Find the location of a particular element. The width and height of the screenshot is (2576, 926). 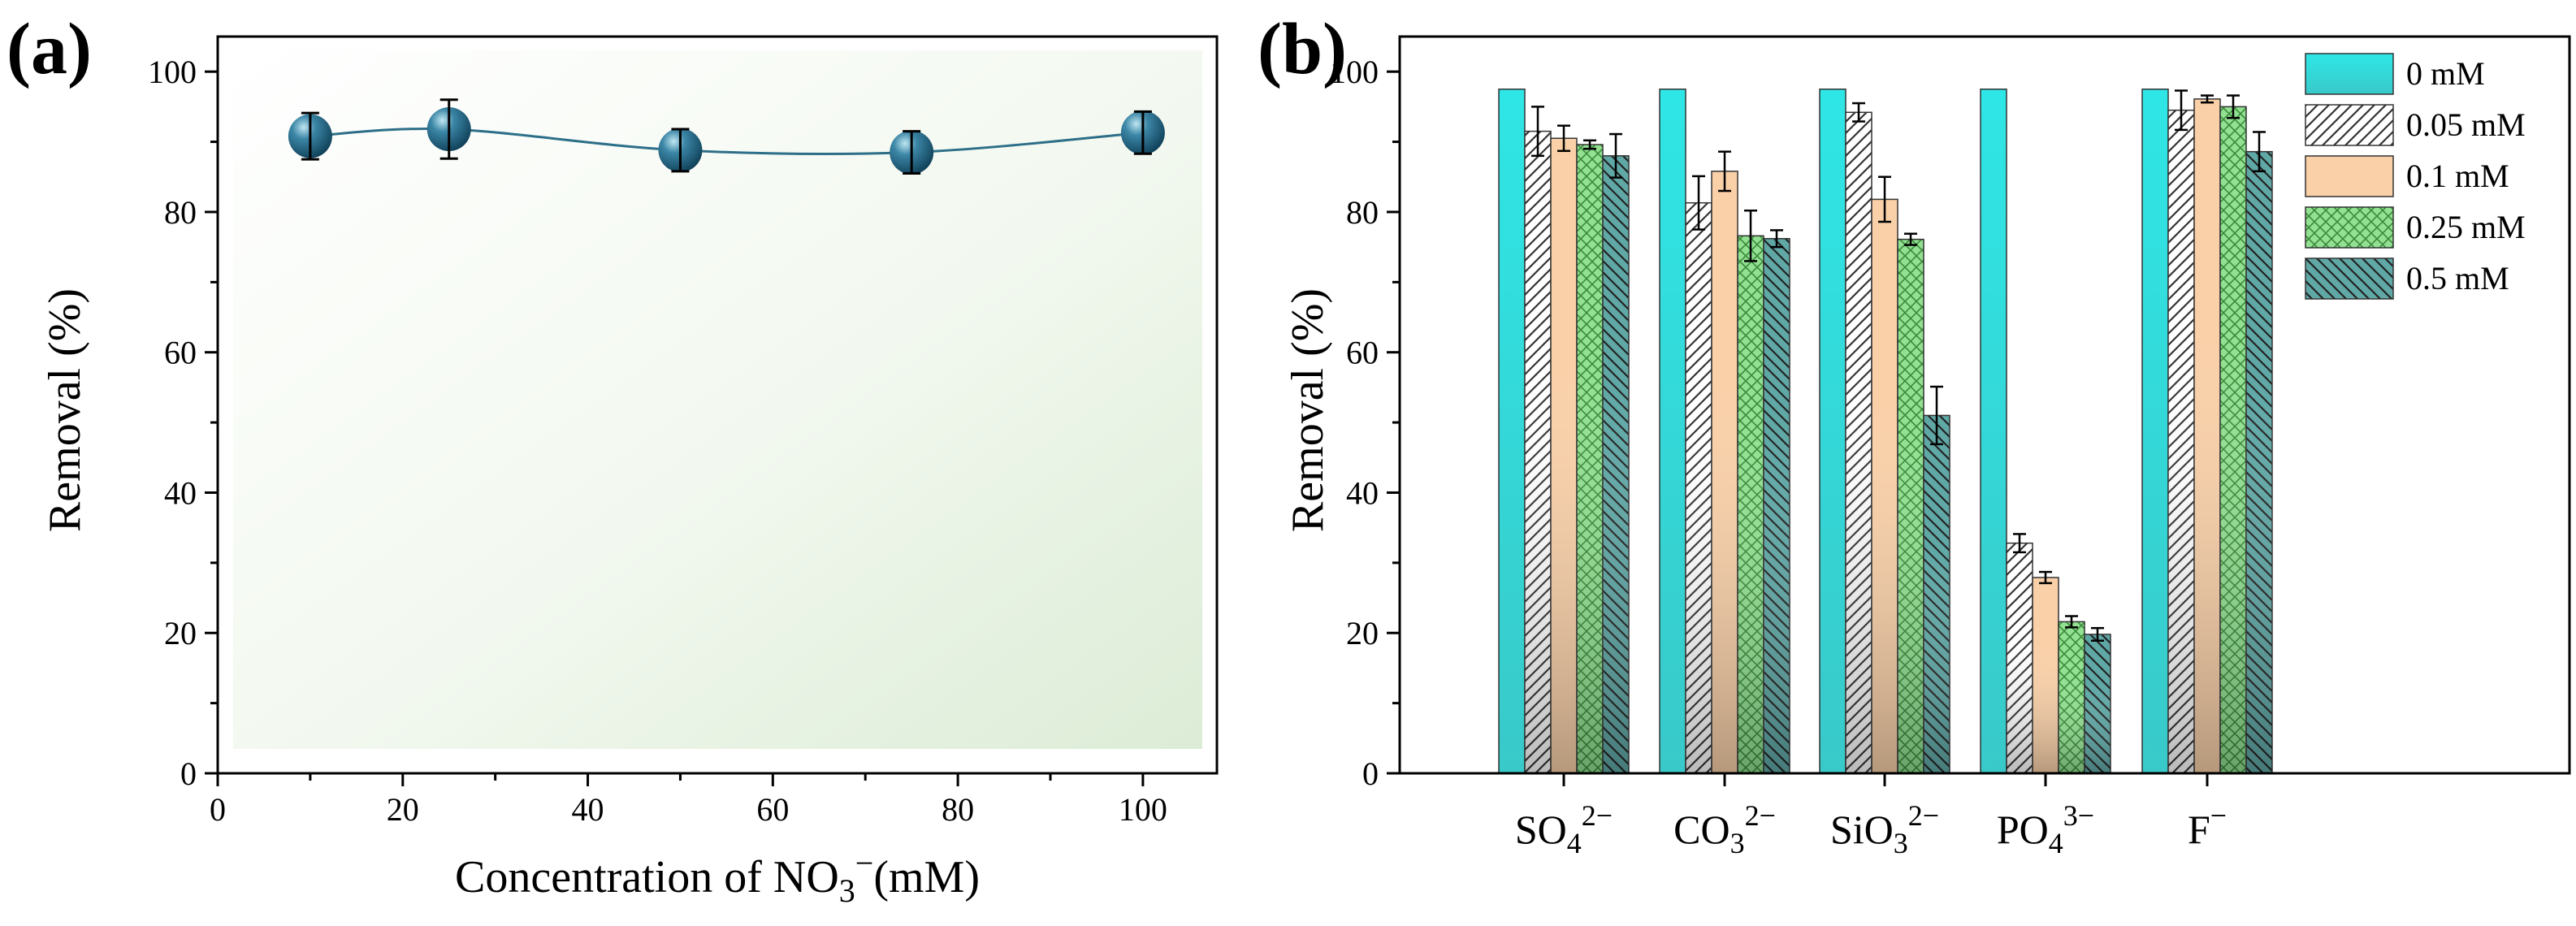

legend-label: 0.05 mM is located at coordinates (2466, 124).